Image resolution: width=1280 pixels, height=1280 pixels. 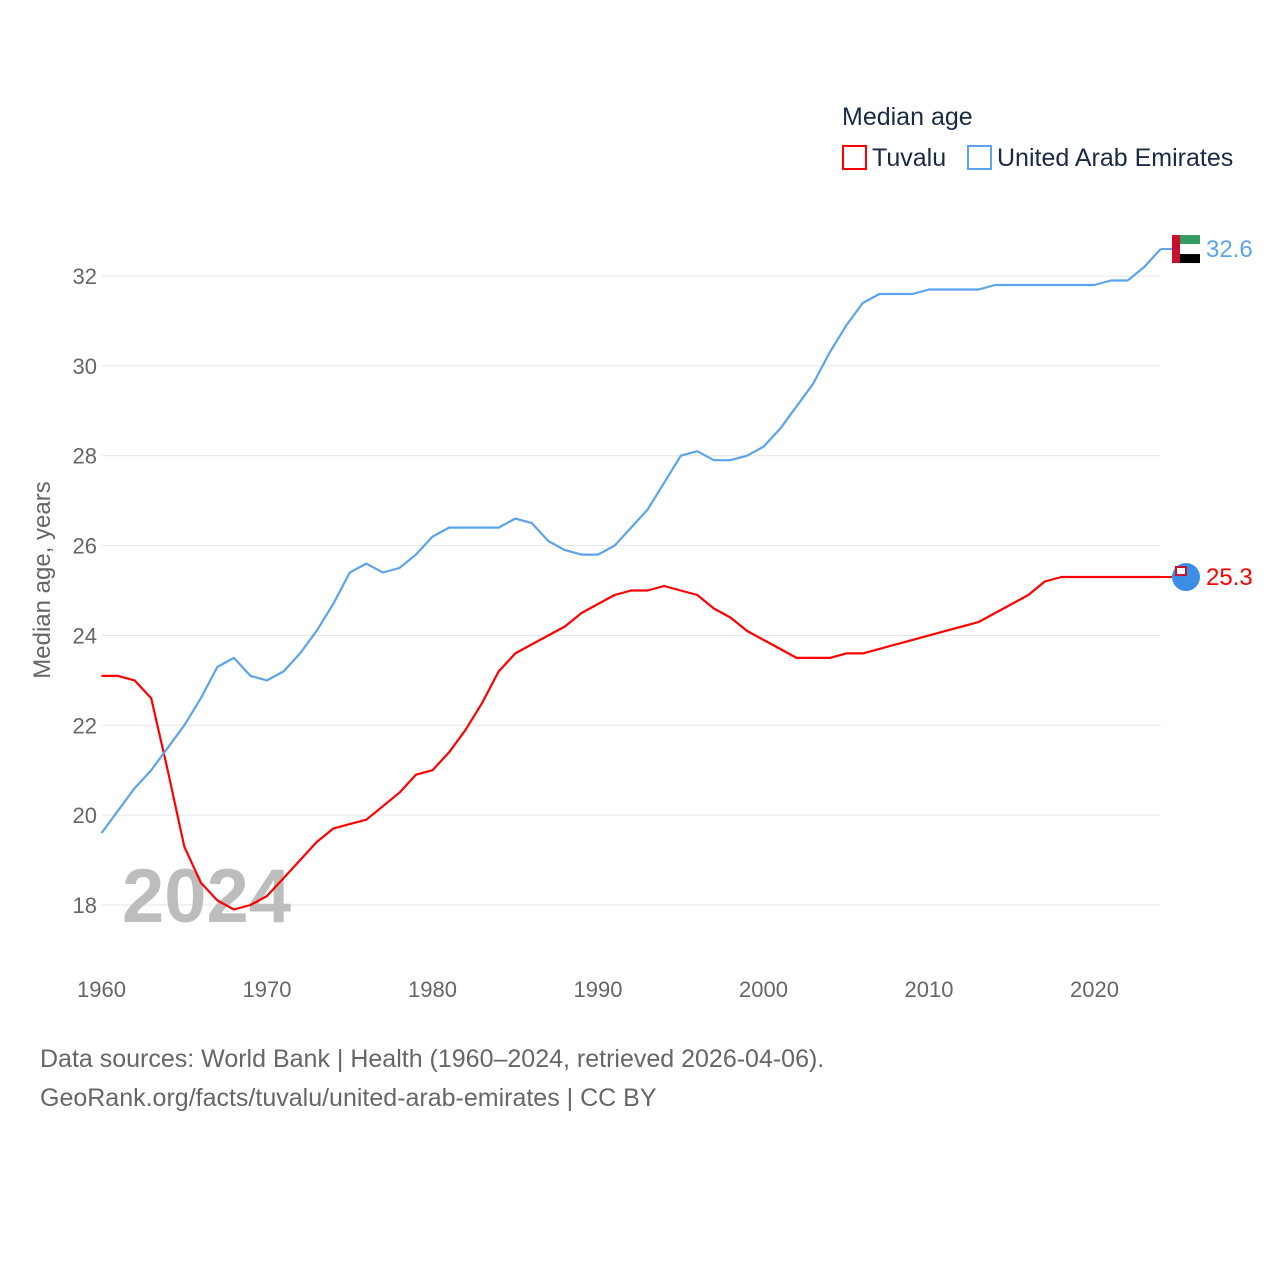 What do you see at coordinates (1206, 413) in the screenshot?
I see `end-markers: 25.3 32.6` at bounding box center [1206, 413].